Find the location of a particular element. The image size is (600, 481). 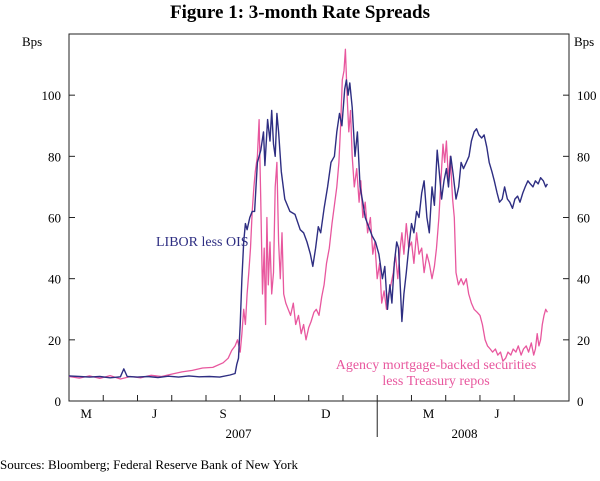

y-tick-label-right: 0 is located at coordinates (580, 401).